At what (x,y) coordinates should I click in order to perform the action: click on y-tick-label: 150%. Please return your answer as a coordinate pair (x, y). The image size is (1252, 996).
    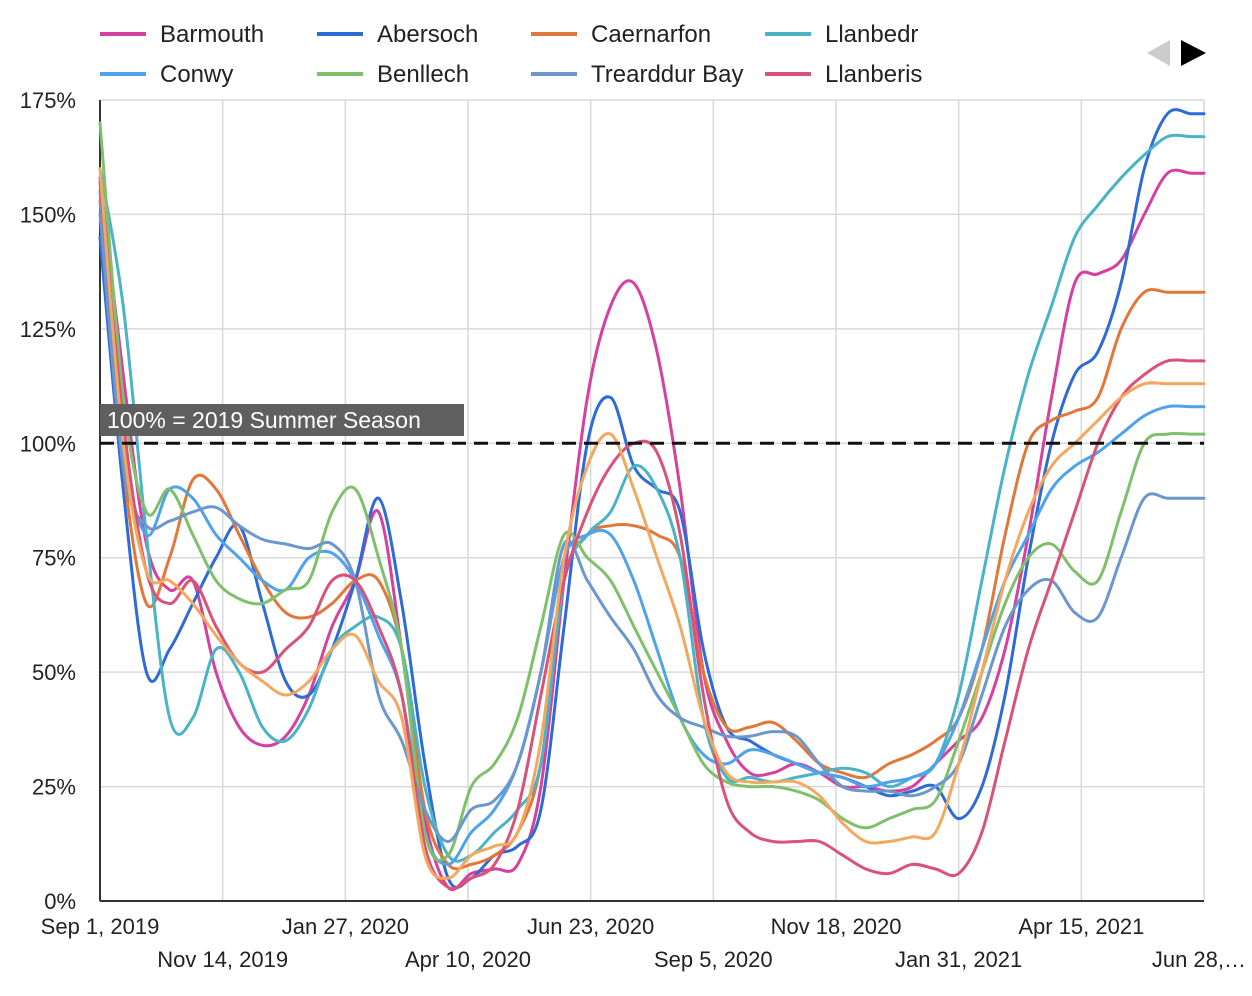
    Looking at the image, I should click on (48, 214).